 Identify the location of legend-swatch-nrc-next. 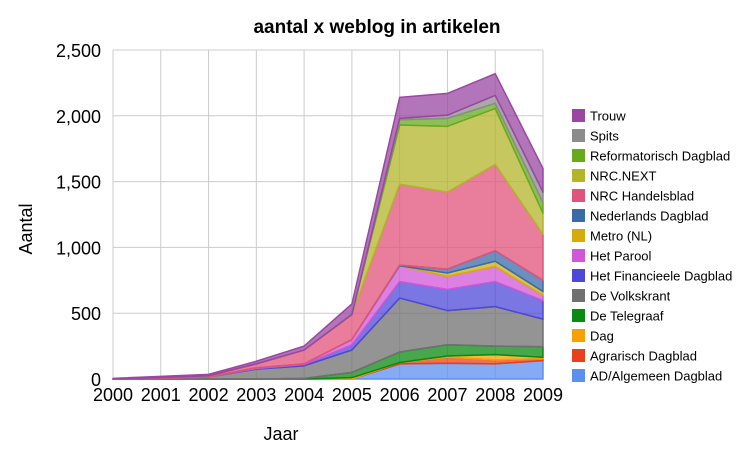
(578, 175).